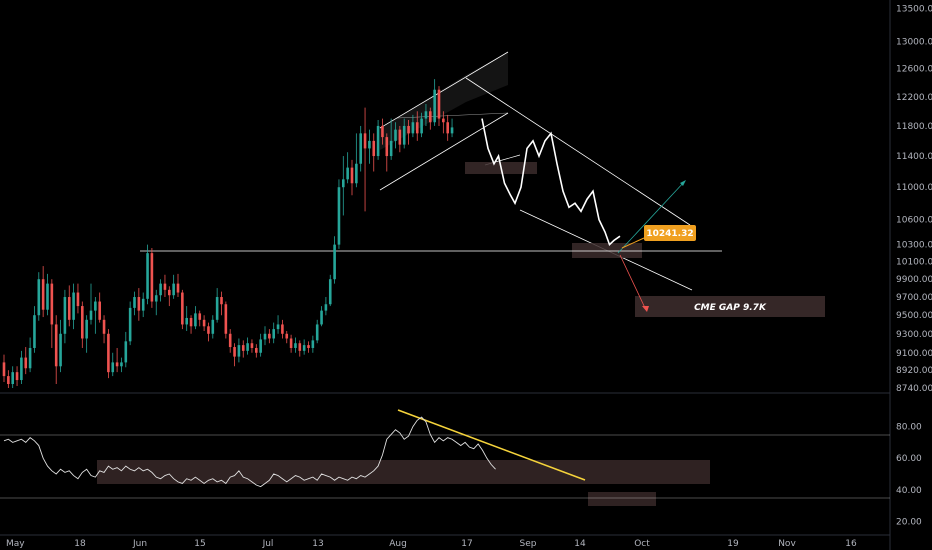 This screenshot has height=550, width=932. Describe the element at coordinates (444, 151) in the screenshot. I see `rising-channel-bottom` at that location.